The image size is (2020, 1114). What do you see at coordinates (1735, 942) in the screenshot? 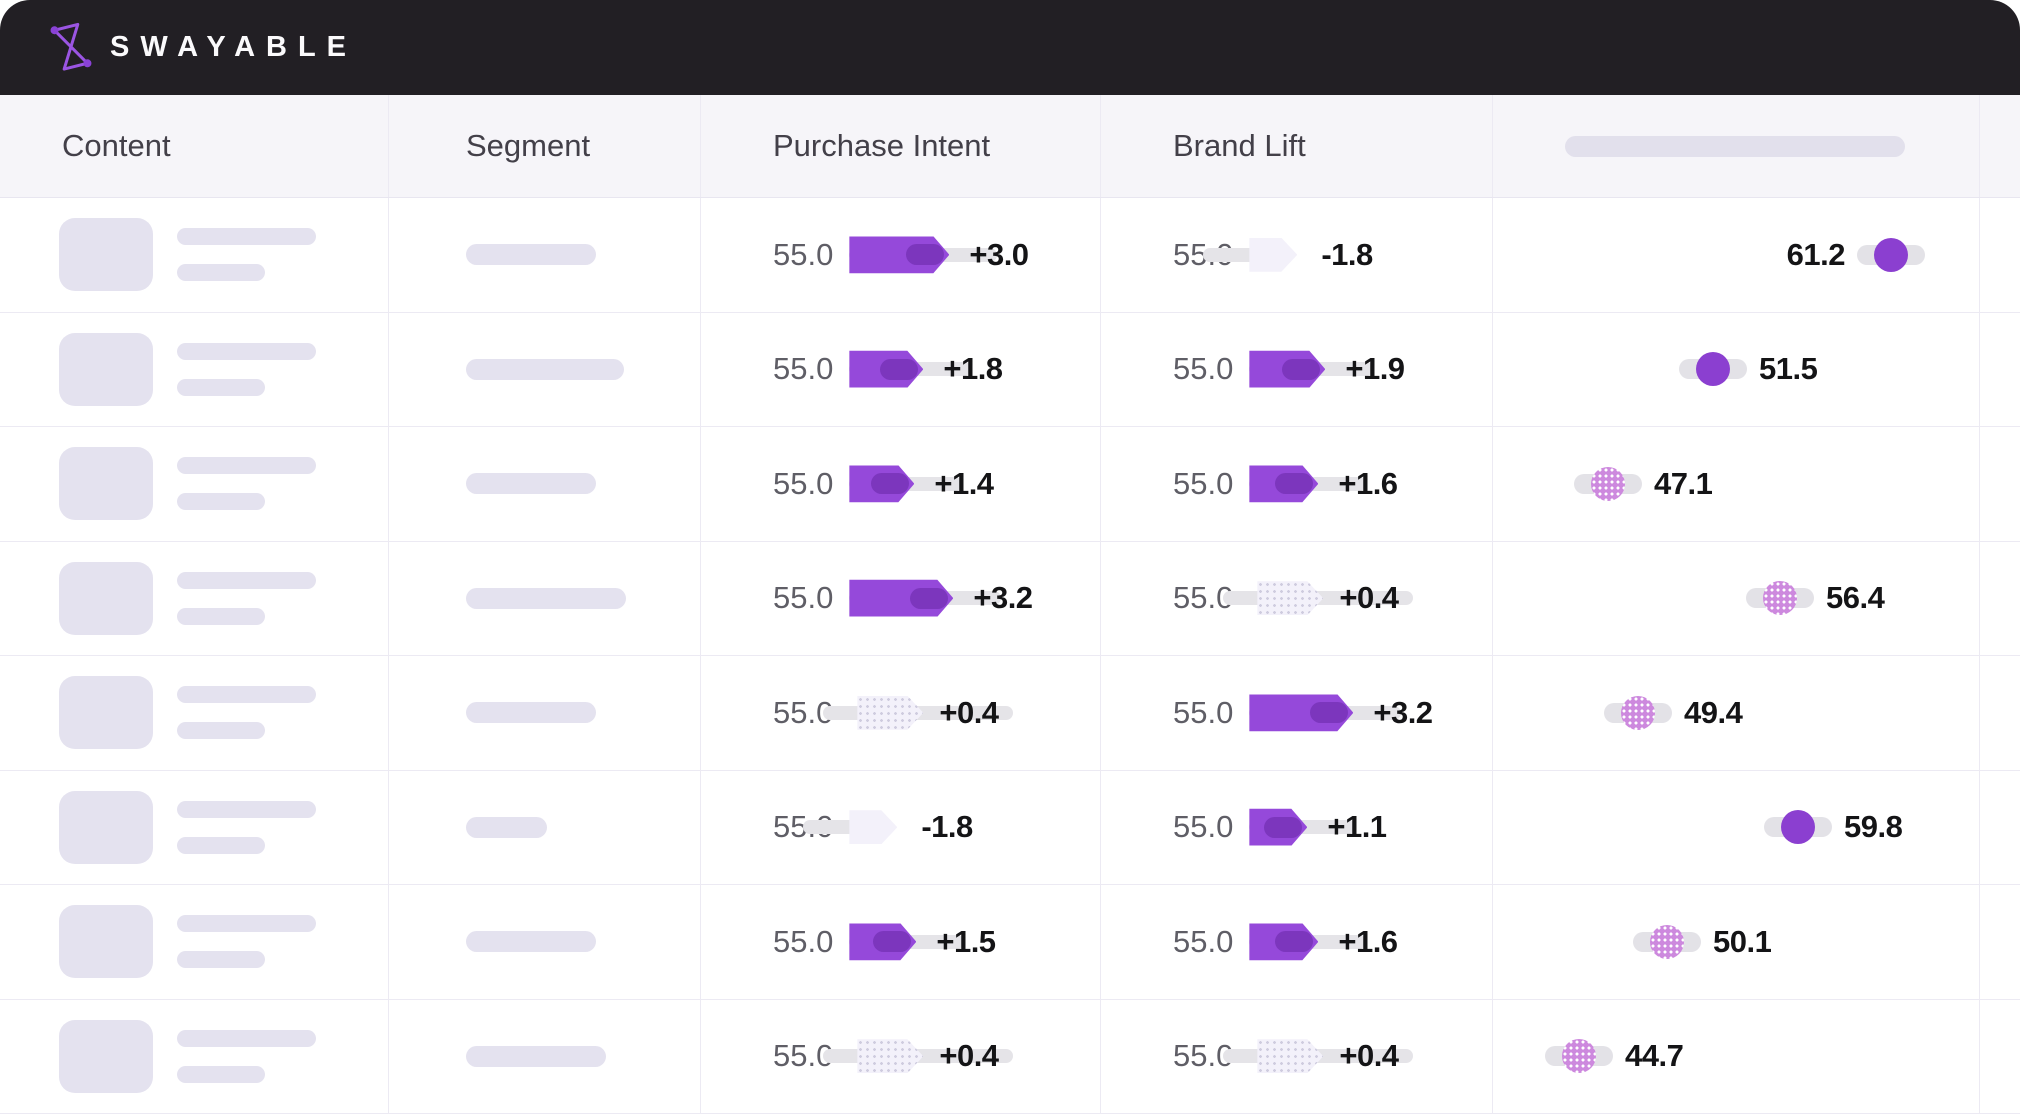
I see `score-dot-plot-cell: 50.1` at bounding box center [1735, 942].